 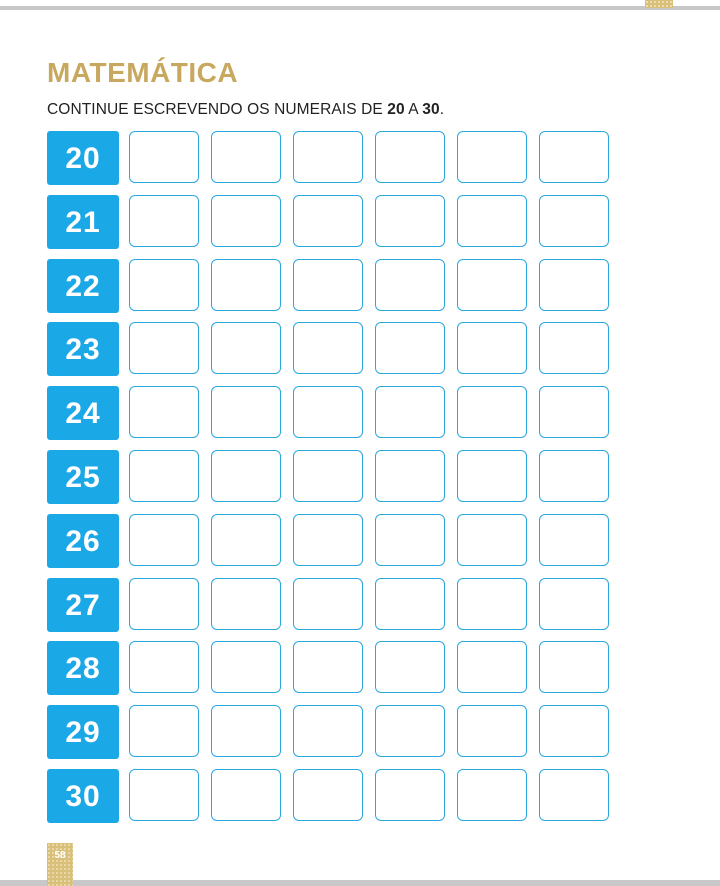 What do you see at coordinates (83, 668) in the screenshot?
I see `number-tile: 28` at bounding box center [83, 668].